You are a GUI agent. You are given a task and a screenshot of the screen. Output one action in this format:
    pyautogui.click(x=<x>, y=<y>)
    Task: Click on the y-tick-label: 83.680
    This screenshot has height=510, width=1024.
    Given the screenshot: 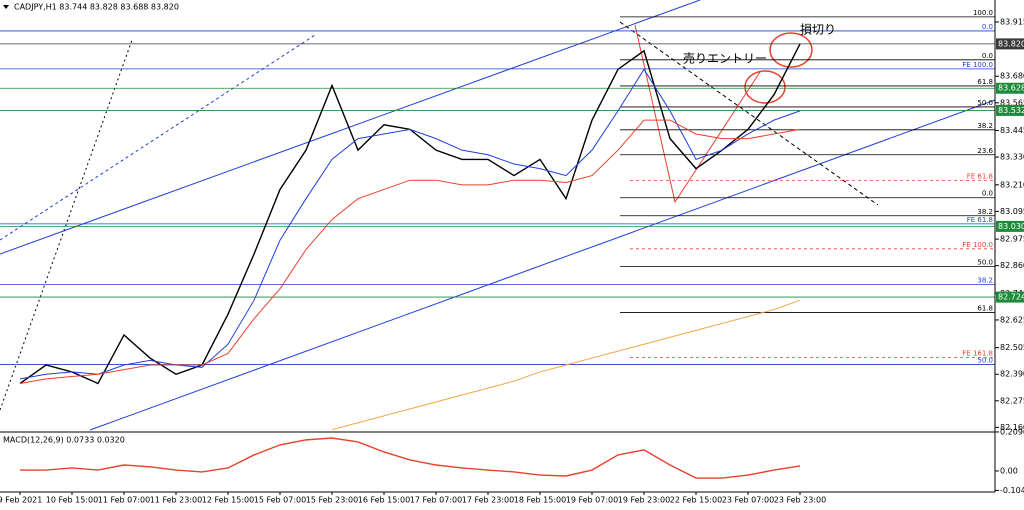 What is the action you would take?
    pyautogui.click(x=1012, y=76)
    